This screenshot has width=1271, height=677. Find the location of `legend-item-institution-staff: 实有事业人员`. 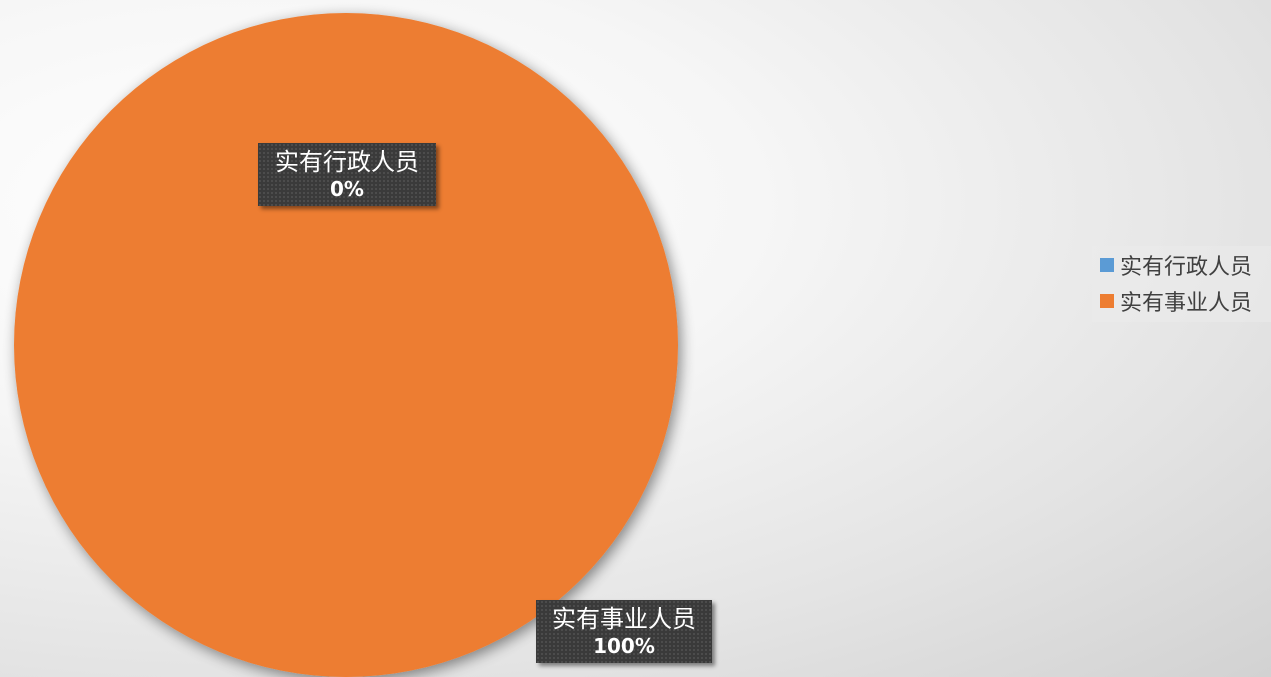

legend-item-institution-staff: 实有事业人员 is located at coordinates (1176, 301).